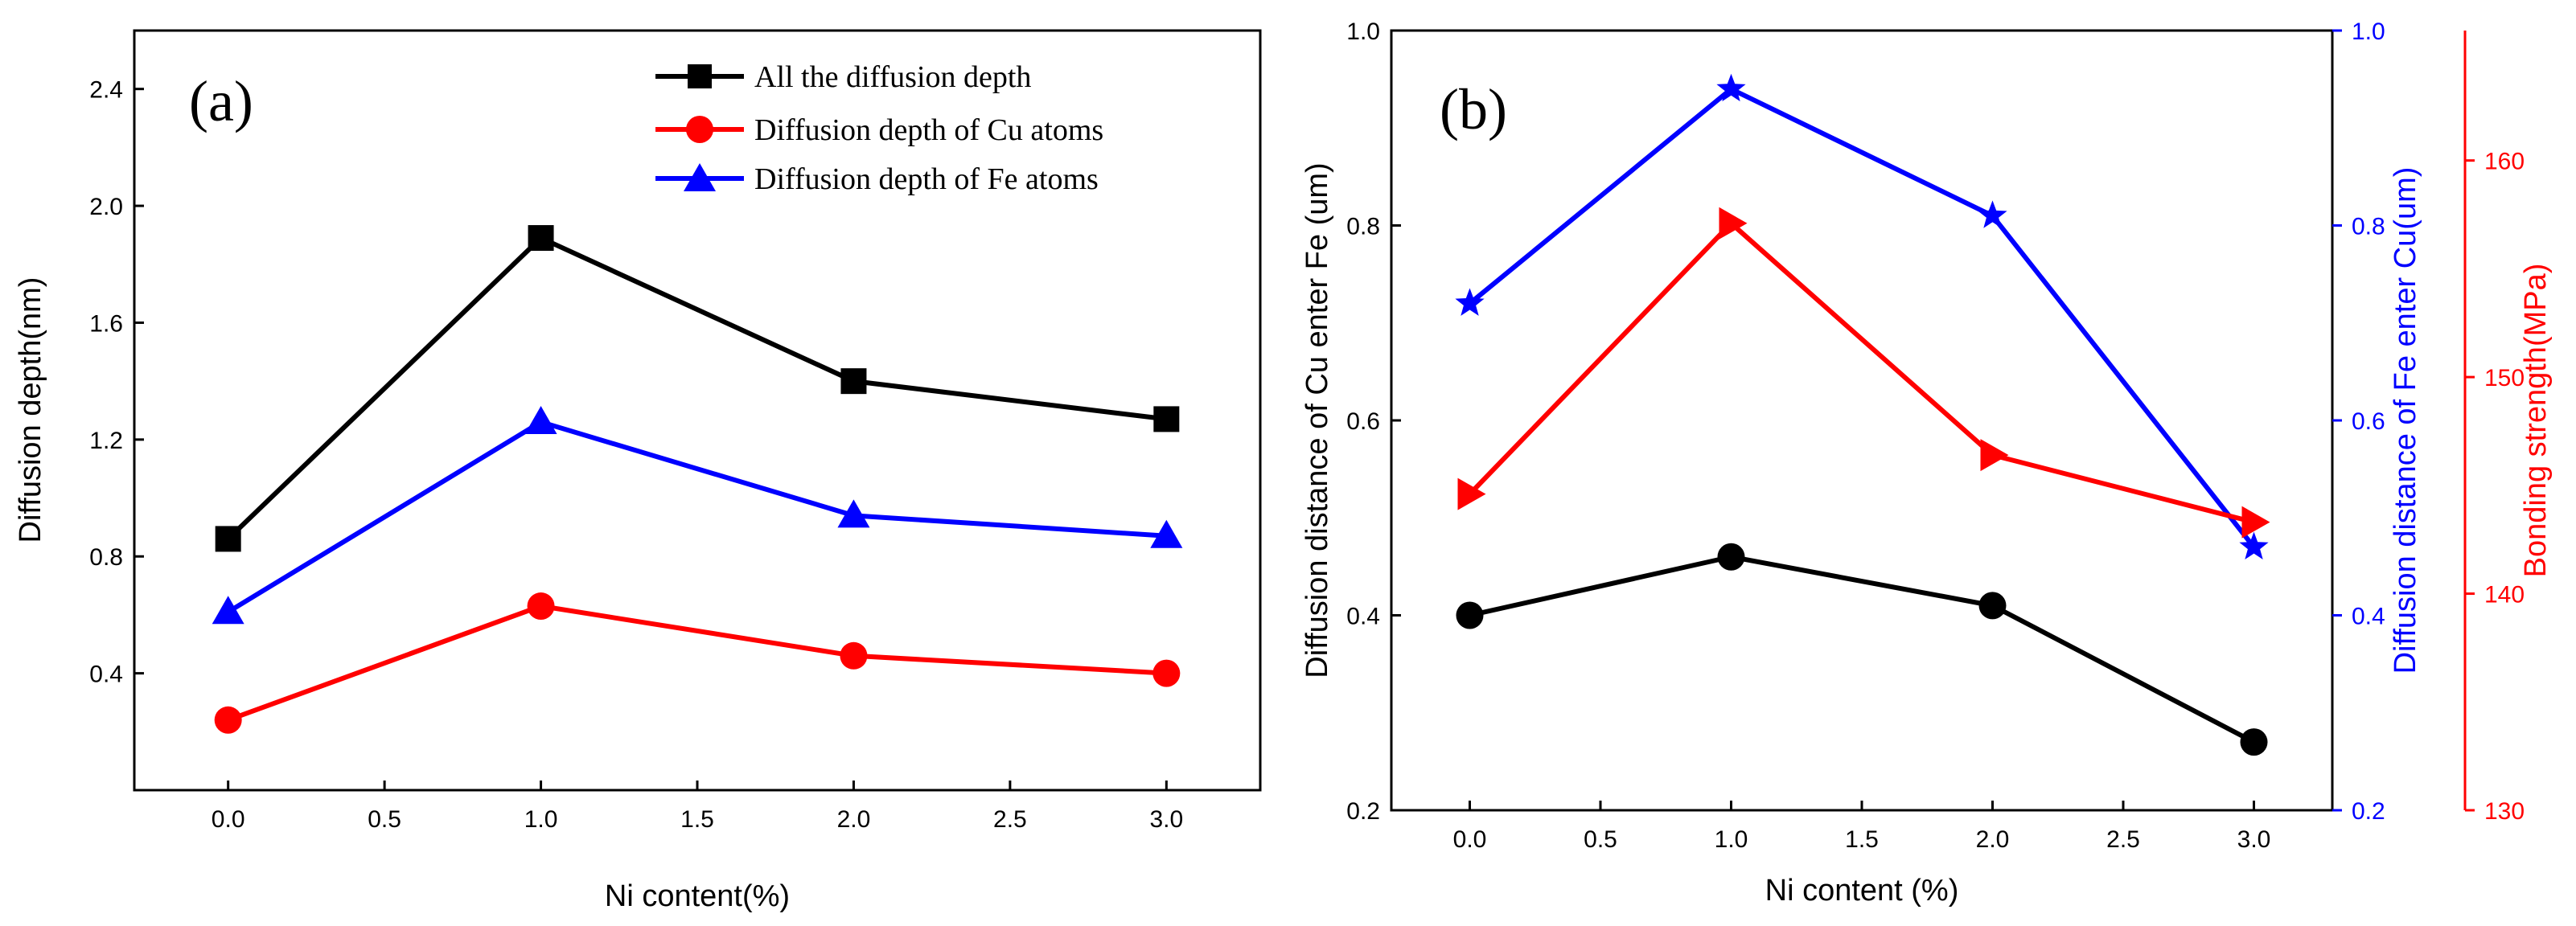  I want to click on y-tick-label: 160, so click(2504, 162).